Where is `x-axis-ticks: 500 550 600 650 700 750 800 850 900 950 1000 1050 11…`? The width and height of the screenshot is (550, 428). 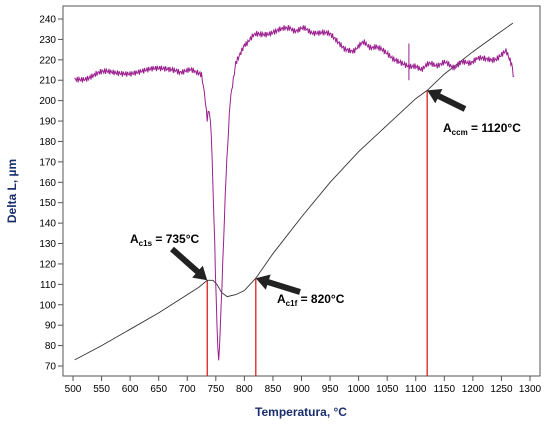 x-axis-ticks: 500 550 600 650 700 750 800 850 900 950 1000 1050 11… is located at coordinates (303, 385).